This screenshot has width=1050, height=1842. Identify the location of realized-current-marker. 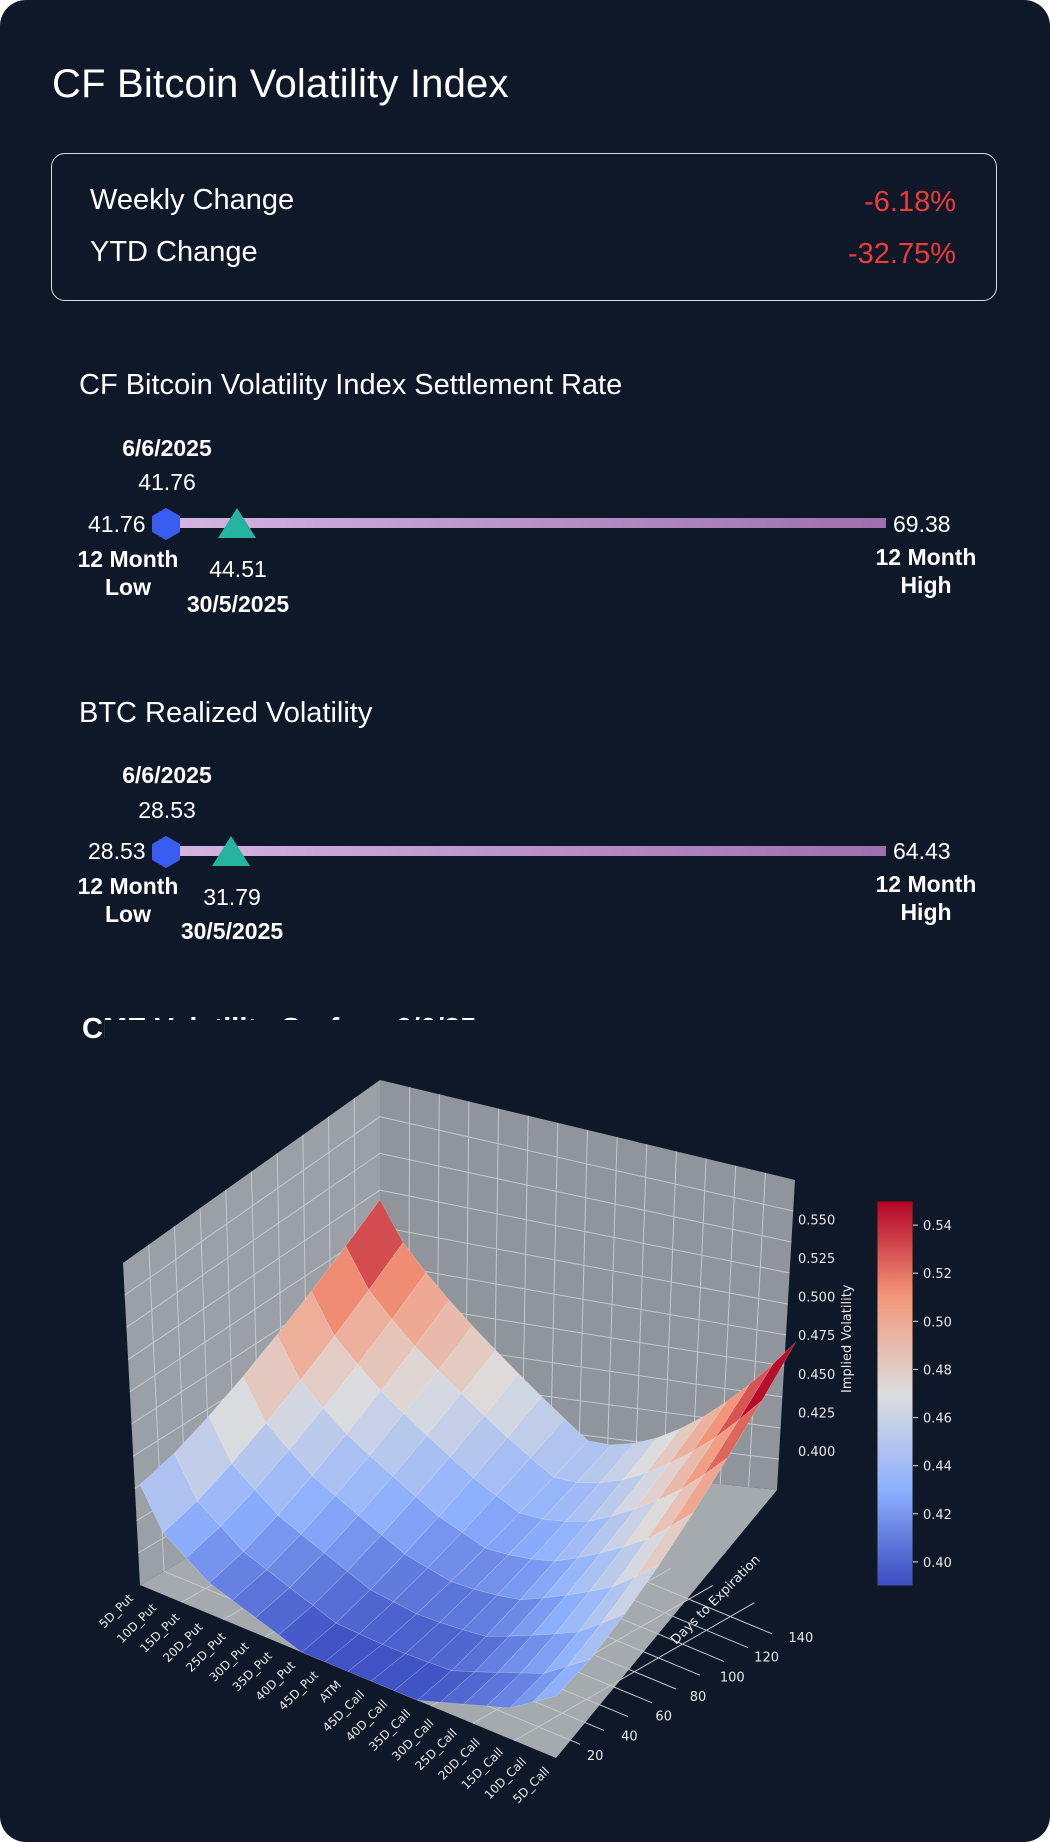
(166, 852).